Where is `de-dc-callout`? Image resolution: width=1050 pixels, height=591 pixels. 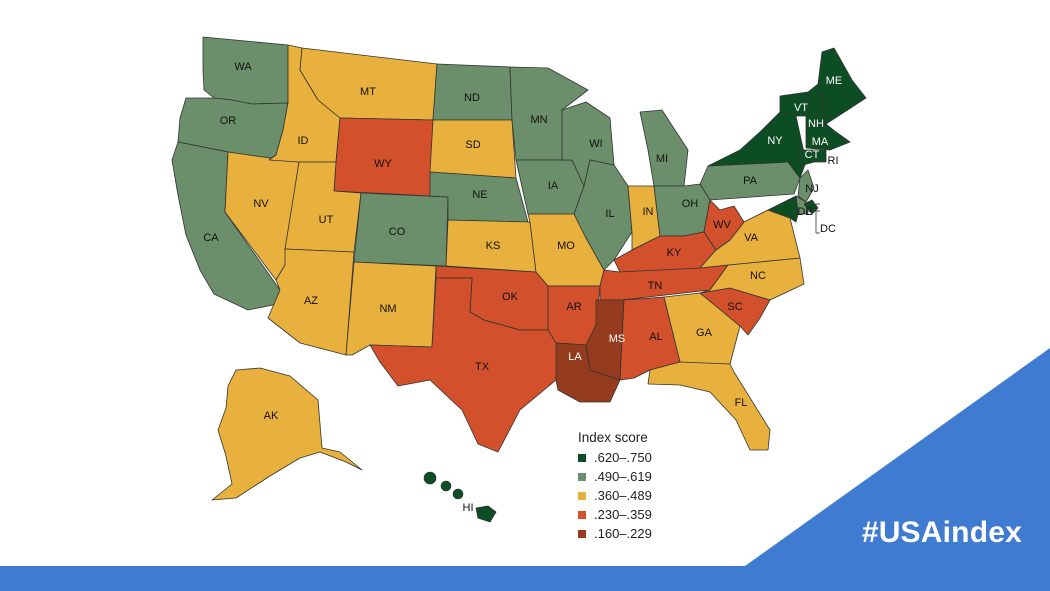 de-dc-callout is located at coordinates (816, 218).